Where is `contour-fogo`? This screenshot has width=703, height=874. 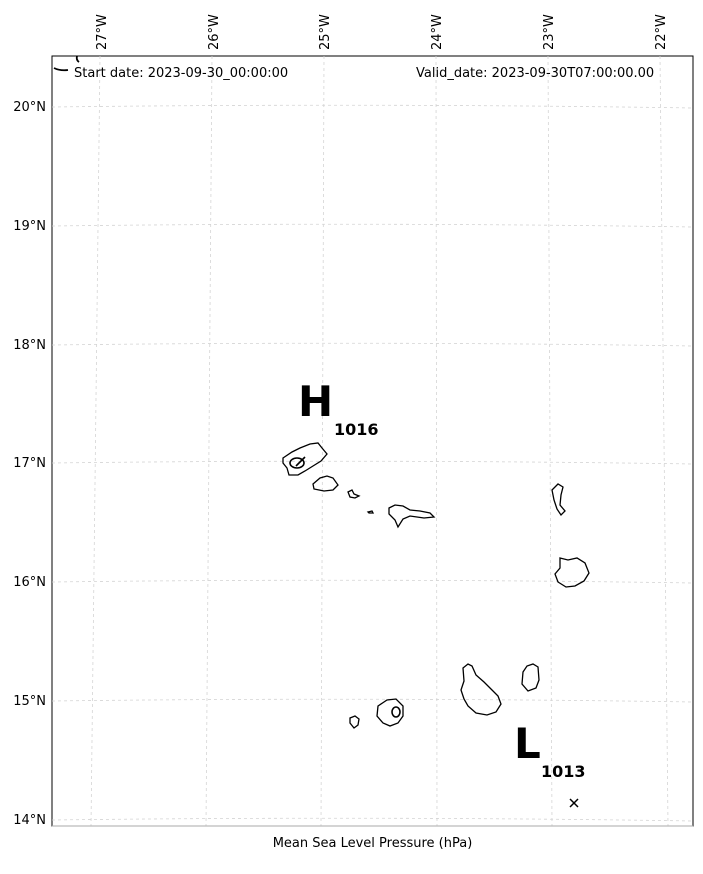
contour-fogo is located at coordinates (396, 712).